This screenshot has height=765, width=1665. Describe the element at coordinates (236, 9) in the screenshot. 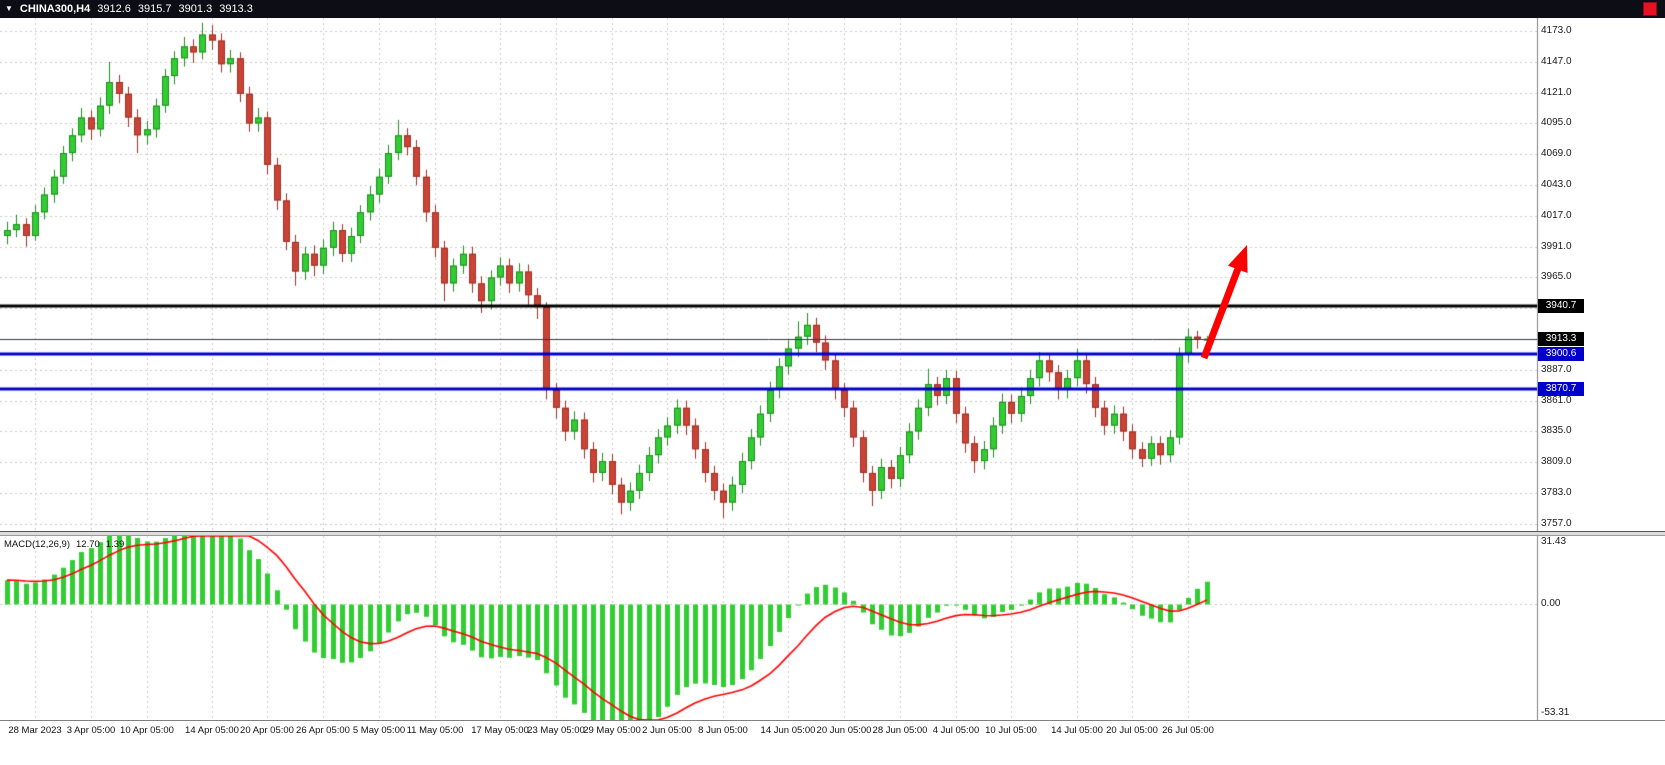

I see `ohlc-close-value: 3913.3` at that location.